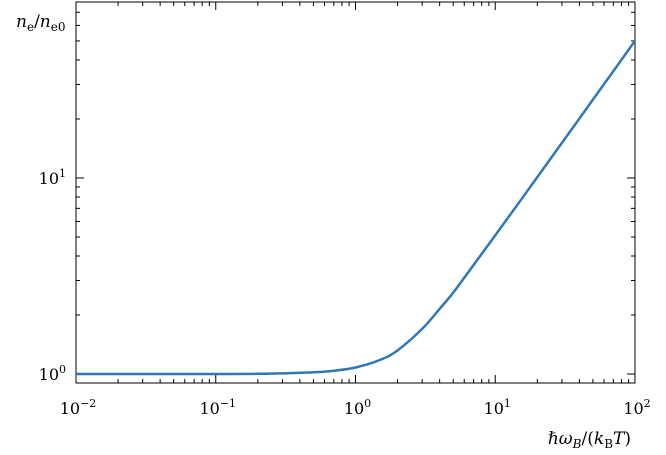  Describe the element at coordinates (52, 373) in the screenshot. I see `y-tick-label: 10⁰` at that location.